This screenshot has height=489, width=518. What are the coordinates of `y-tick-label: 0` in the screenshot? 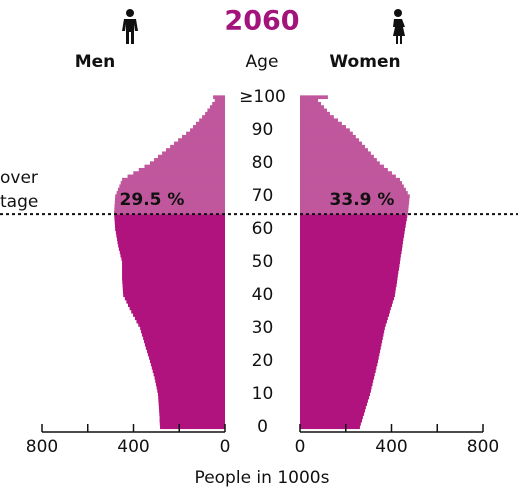 It's located at (262, 427).